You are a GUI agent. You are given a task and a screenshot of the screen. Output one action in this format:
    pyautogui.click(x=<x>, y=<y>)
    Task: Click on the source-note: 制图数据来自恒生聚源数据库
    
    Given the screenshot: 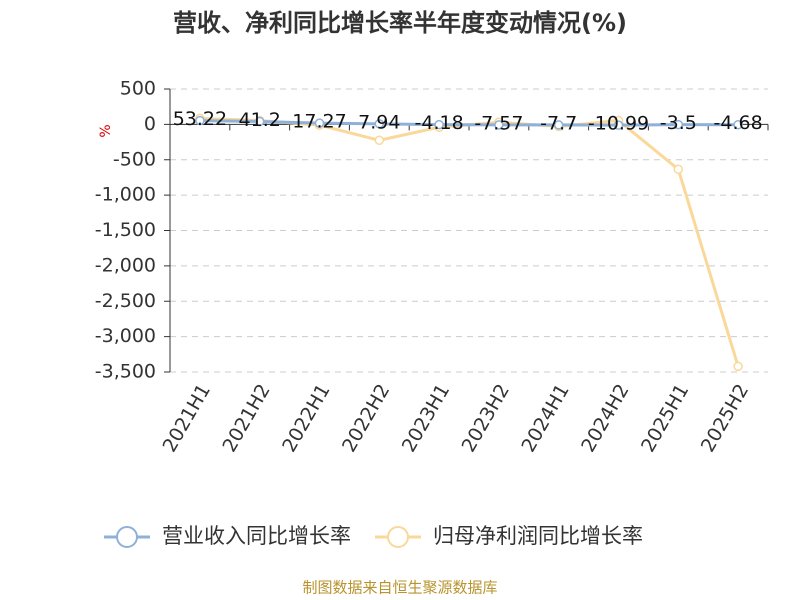 What is the action you would take?
    pyautogui.click(x=399, y=588)
    